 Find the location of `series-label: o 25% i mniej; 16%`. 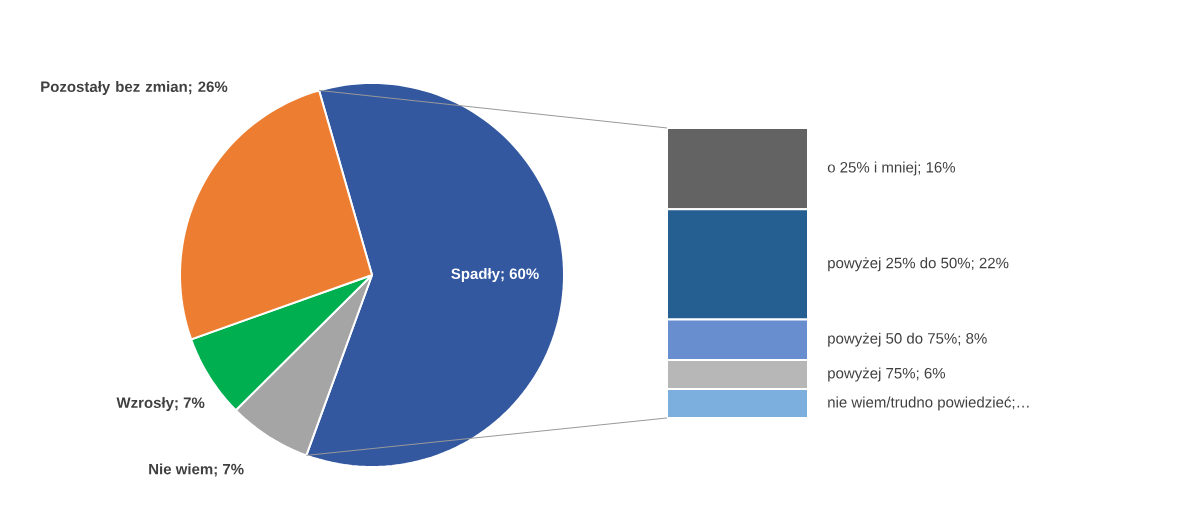

series-label: o 25% i mniej; 16% is located at coordinates (891, 168).